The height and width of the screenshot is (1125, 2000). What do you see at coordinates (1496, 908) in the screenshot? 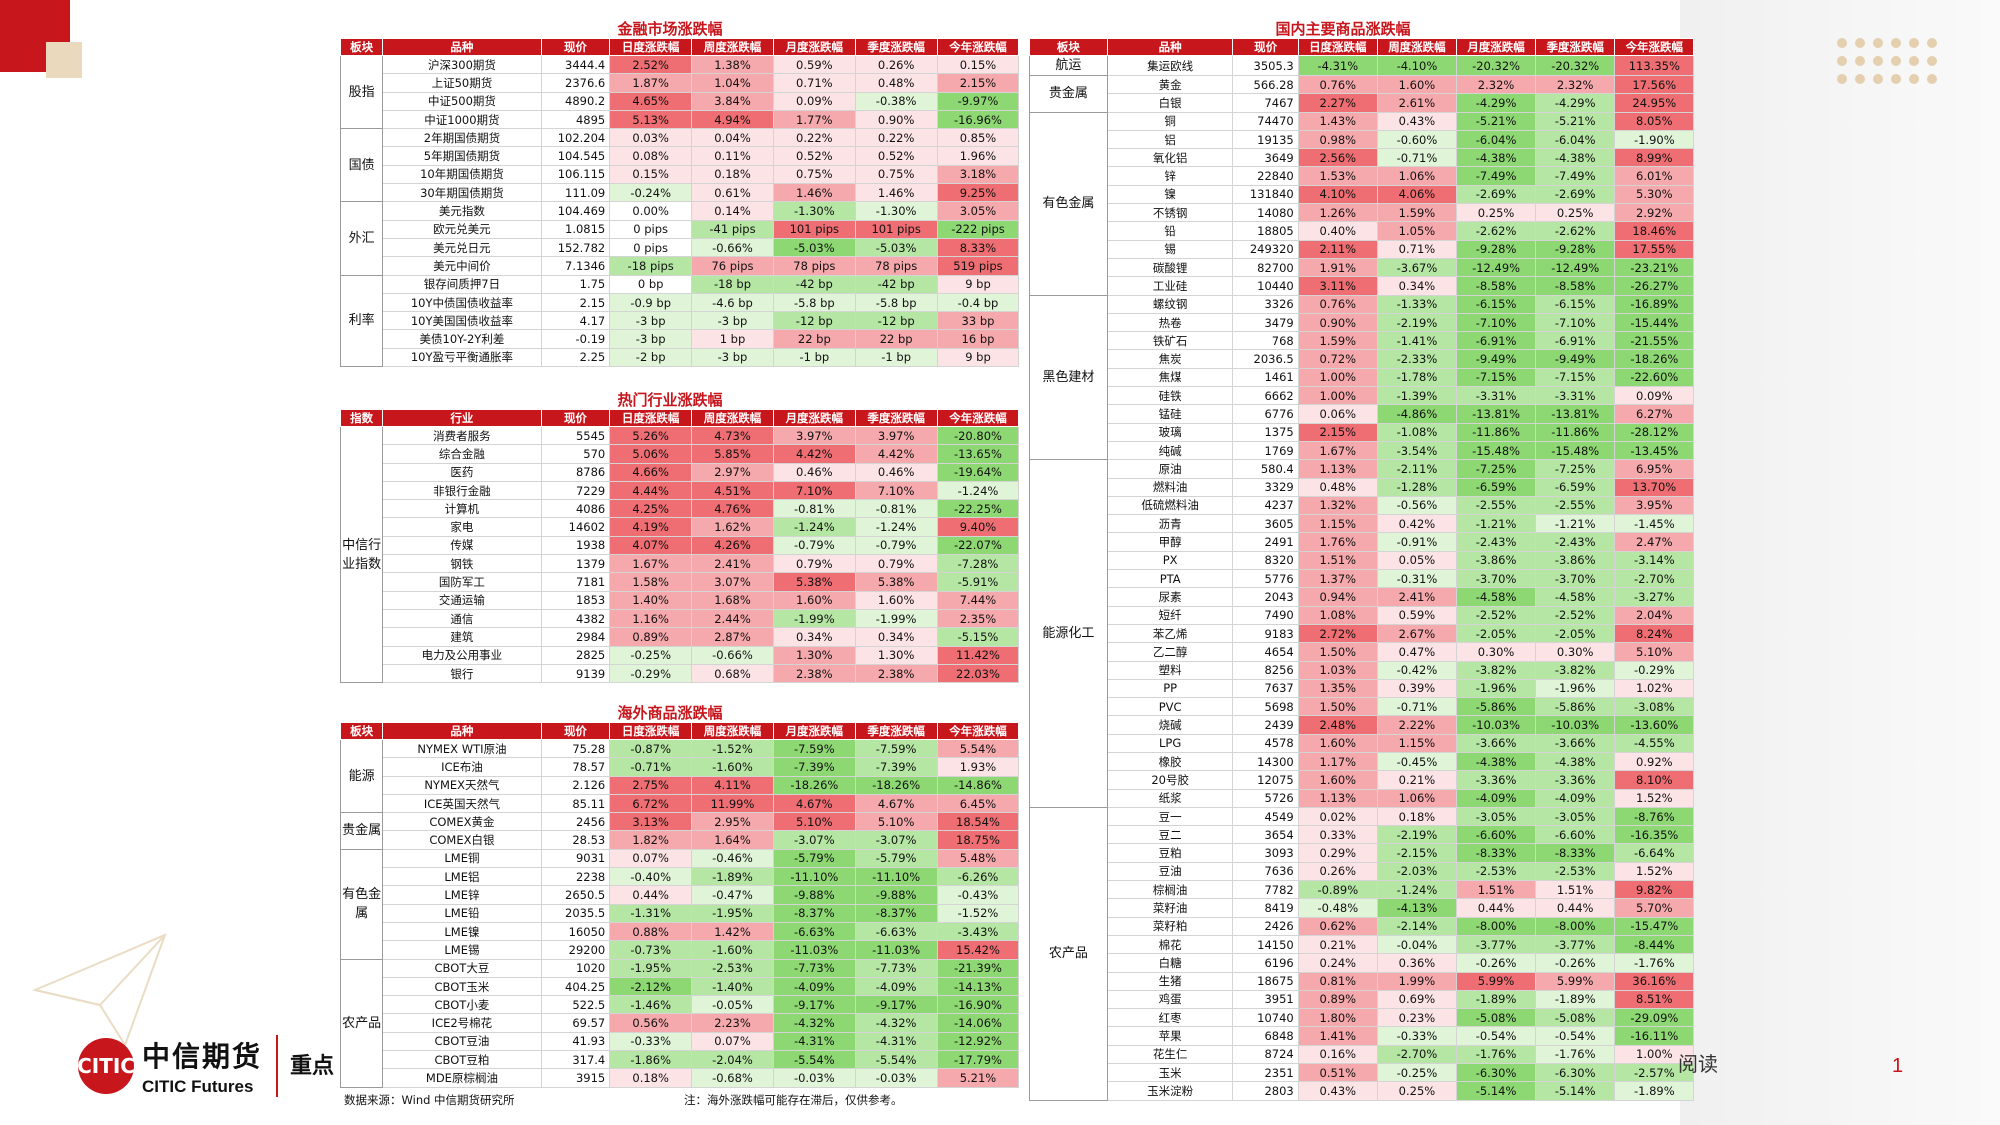
I see `change-cell: 0.44%` at bounding box center [1496, 908].